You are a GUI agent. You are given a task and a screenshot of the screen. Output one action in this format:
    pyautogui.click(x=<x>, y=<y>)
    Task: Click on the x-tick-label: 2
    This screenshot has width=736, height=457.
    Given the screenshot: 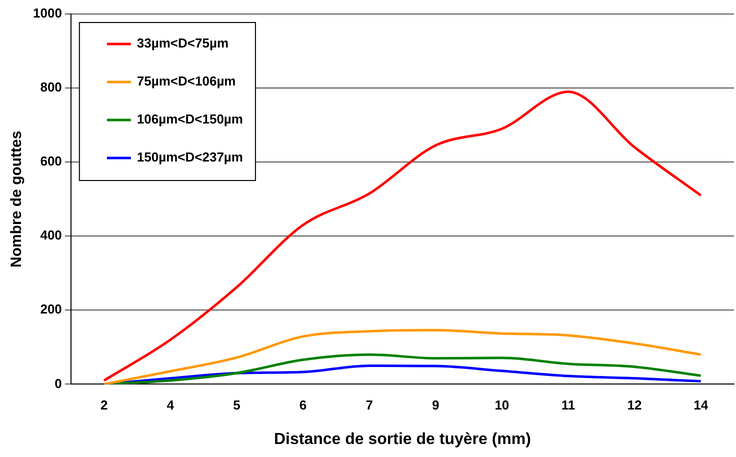 What is the action you would take?
    pyautogui.click(x=104, y=405)
    